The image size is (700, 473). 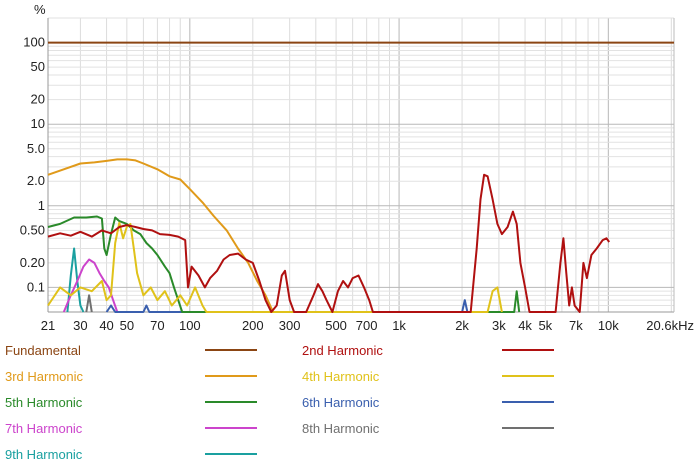 What do you see at coordinates (131, 454) in the screenshot?
I see `legend-item: 9th Harmonic` at bounding box center [131, 454].